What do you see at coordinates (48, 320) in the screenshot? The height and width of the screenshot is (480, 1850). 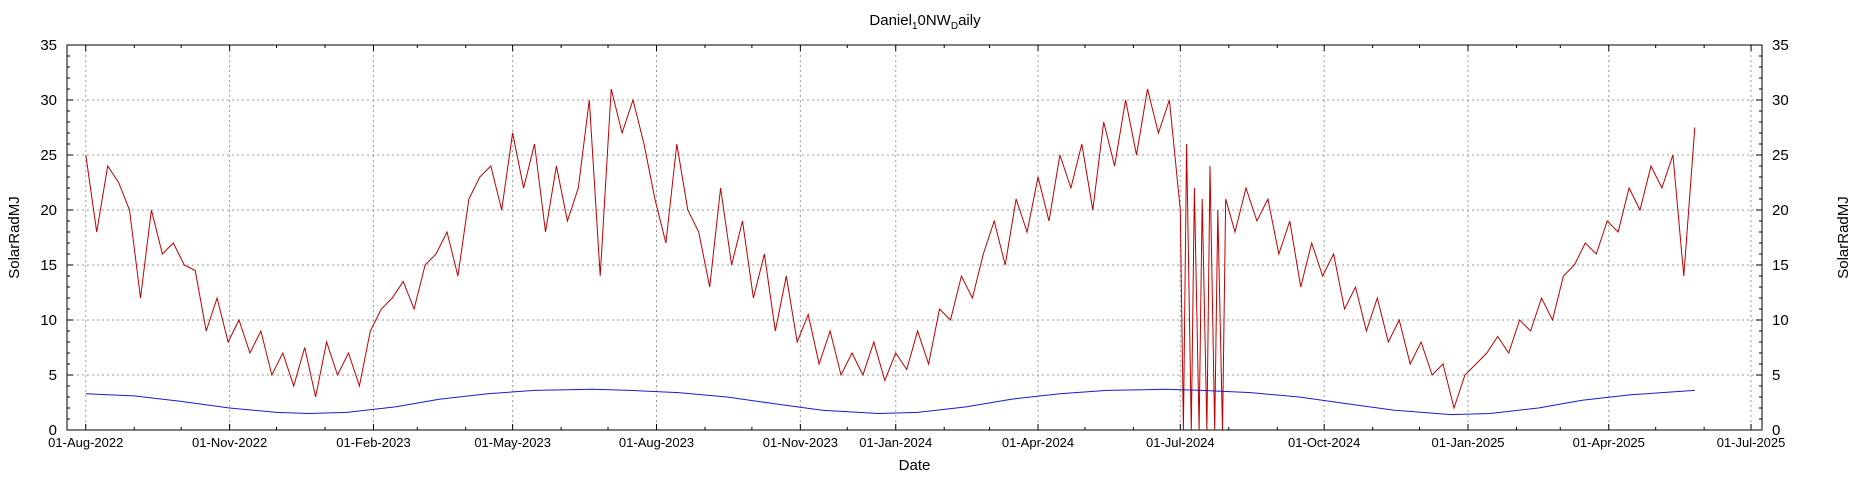 I see `y-tick-label-left: 10` at bounding box center [48, 320].